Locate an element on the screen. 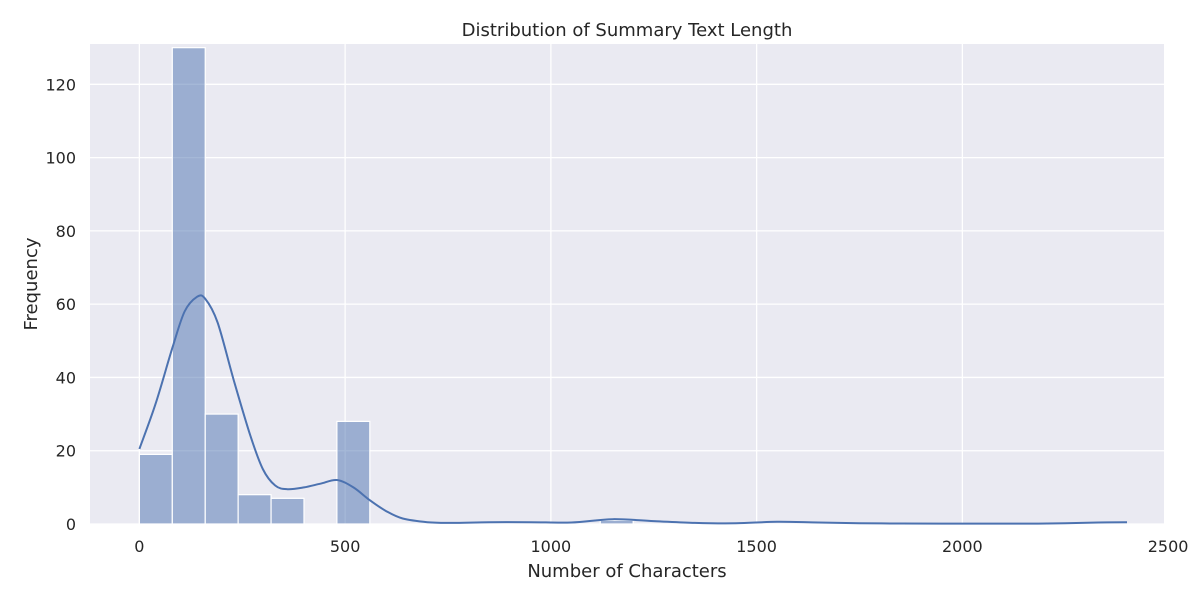 The height and width of the screenshot is (600, 1200). x-tick-labels: 0 500 1000 1500 2000 2500 is located at coordinates (661, 546).